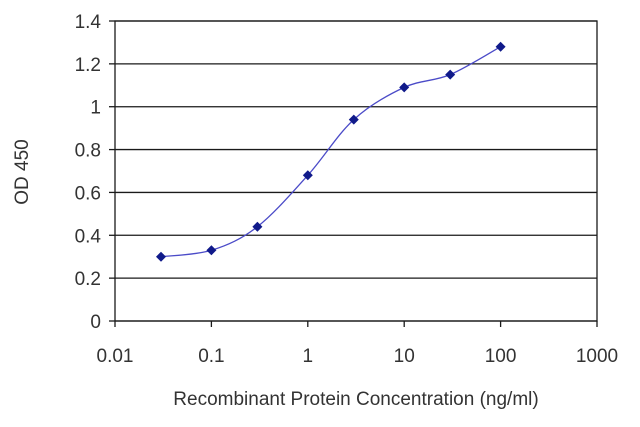  What do you see at coordinates (88, 236) in the screenshot?
I see `y-tick-label: 0.4` at bounding box center [88, 236].